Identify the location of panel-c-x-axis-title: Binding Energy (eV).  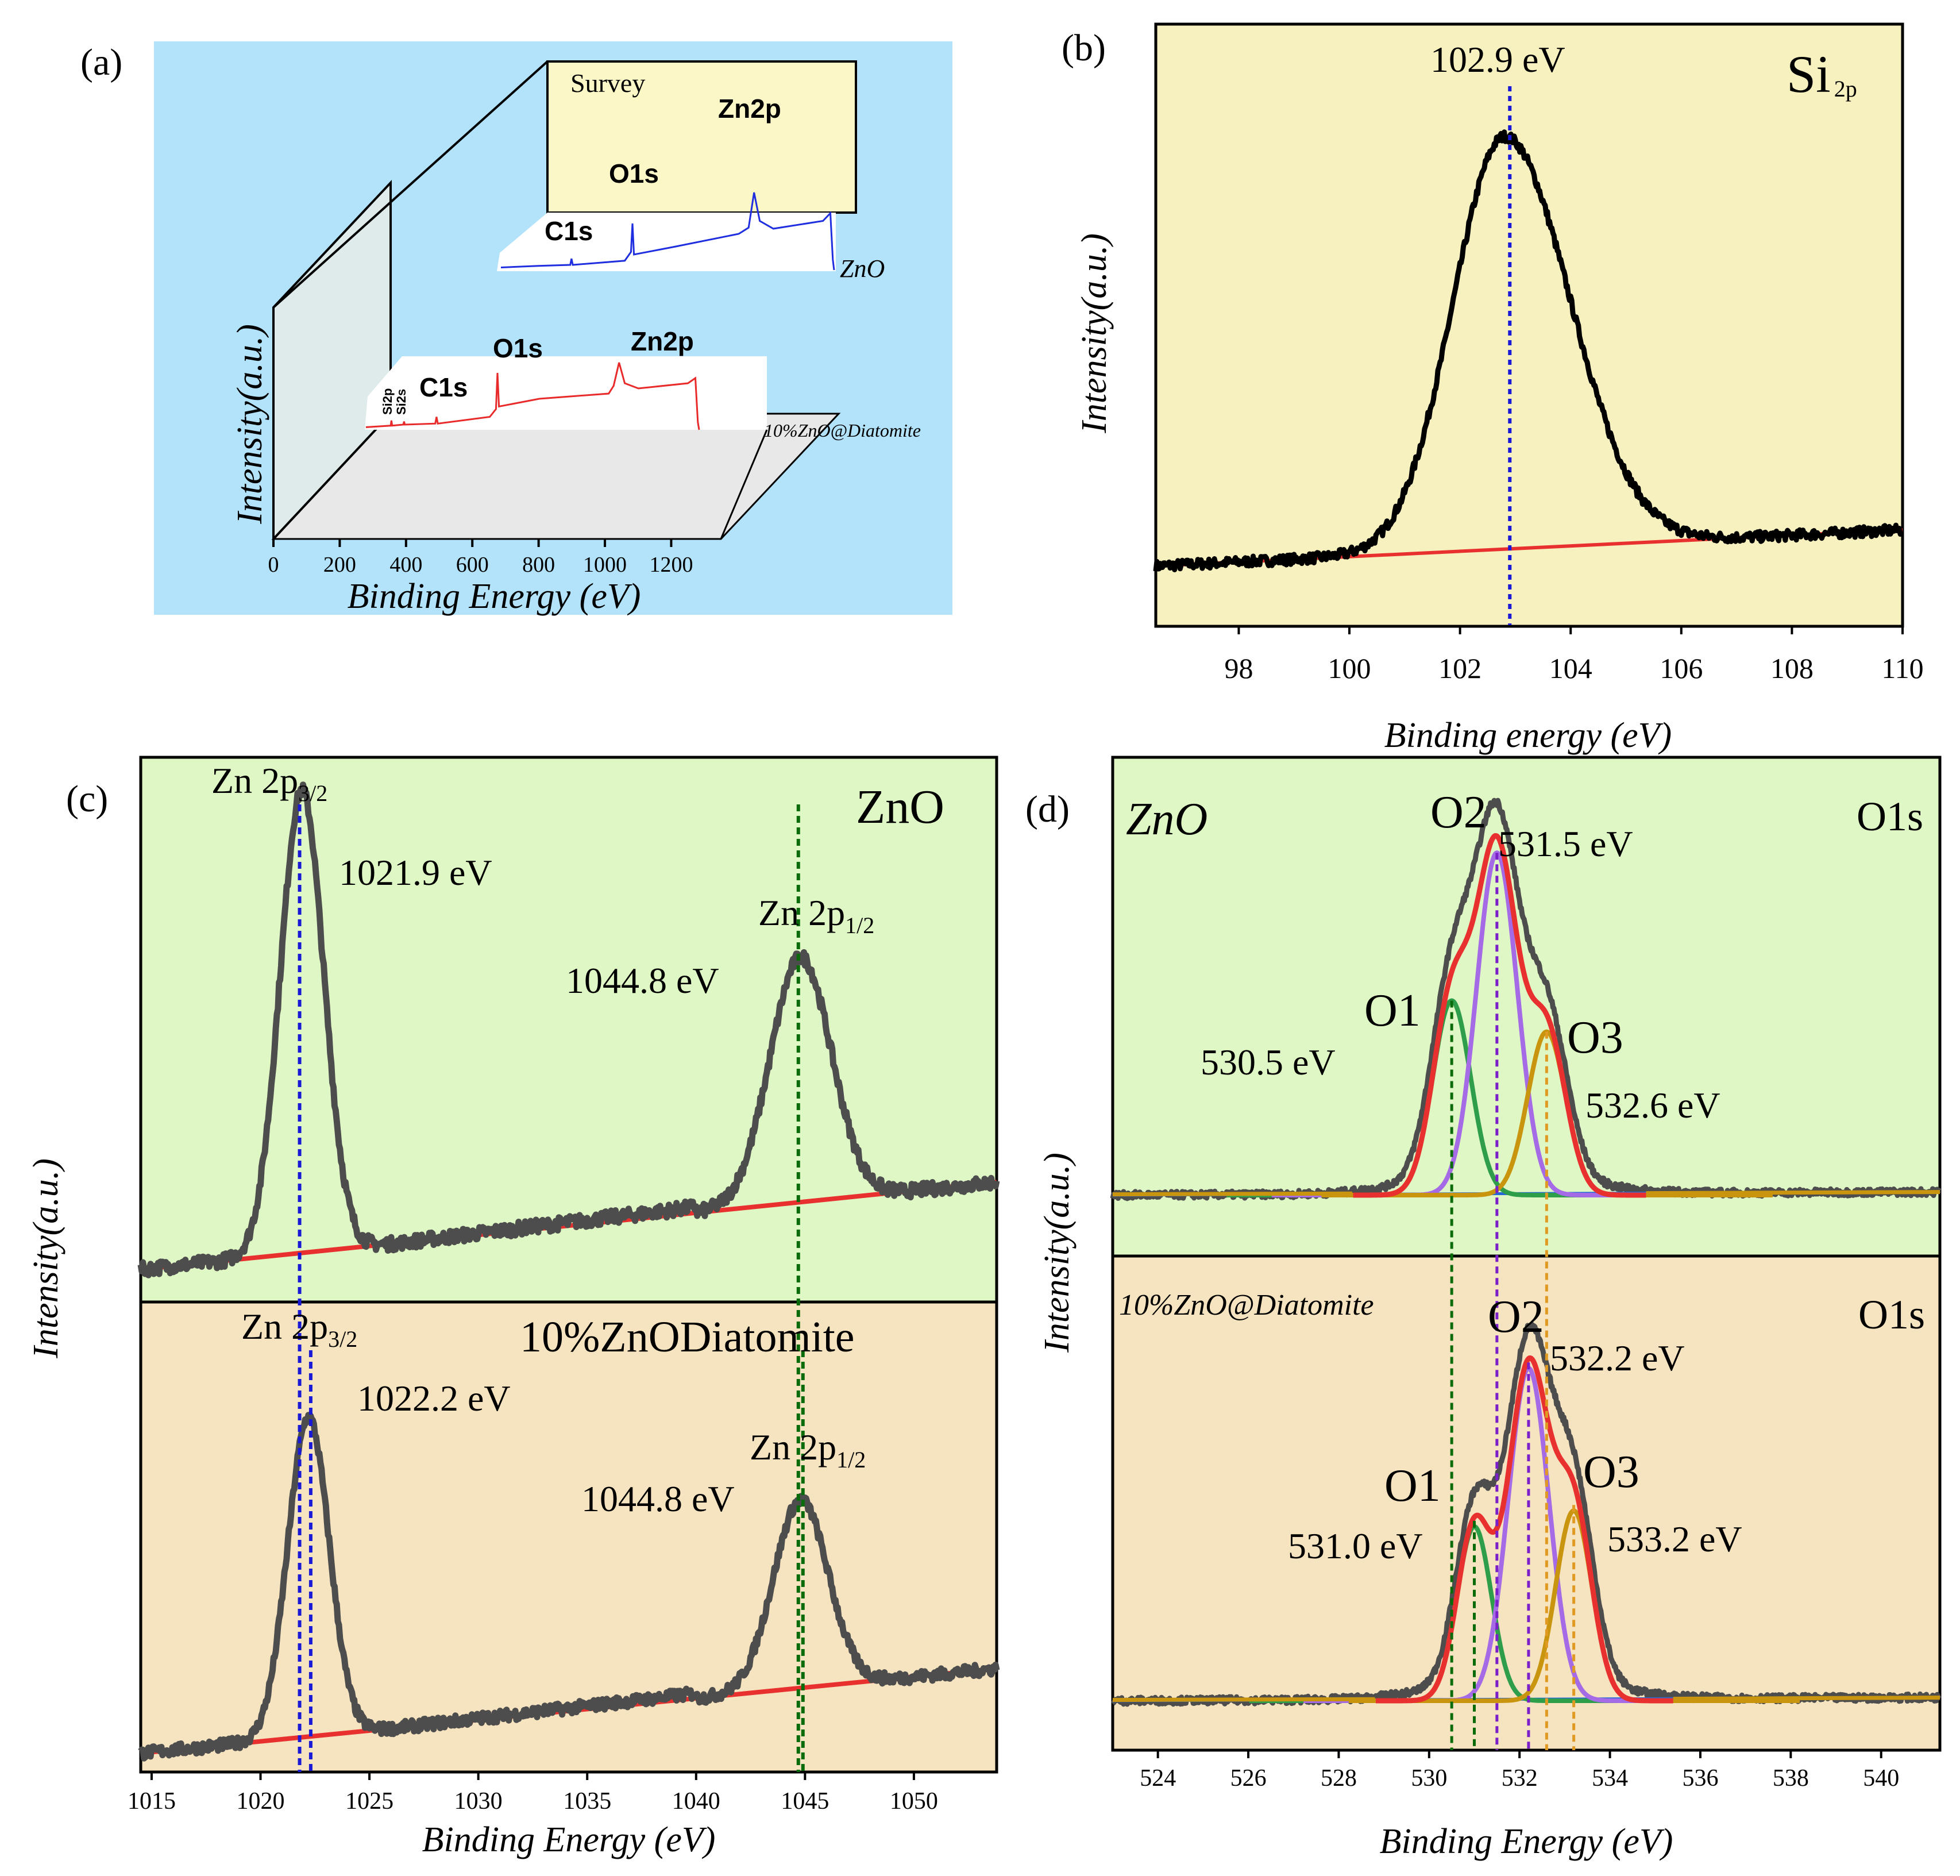
(569, 1839).